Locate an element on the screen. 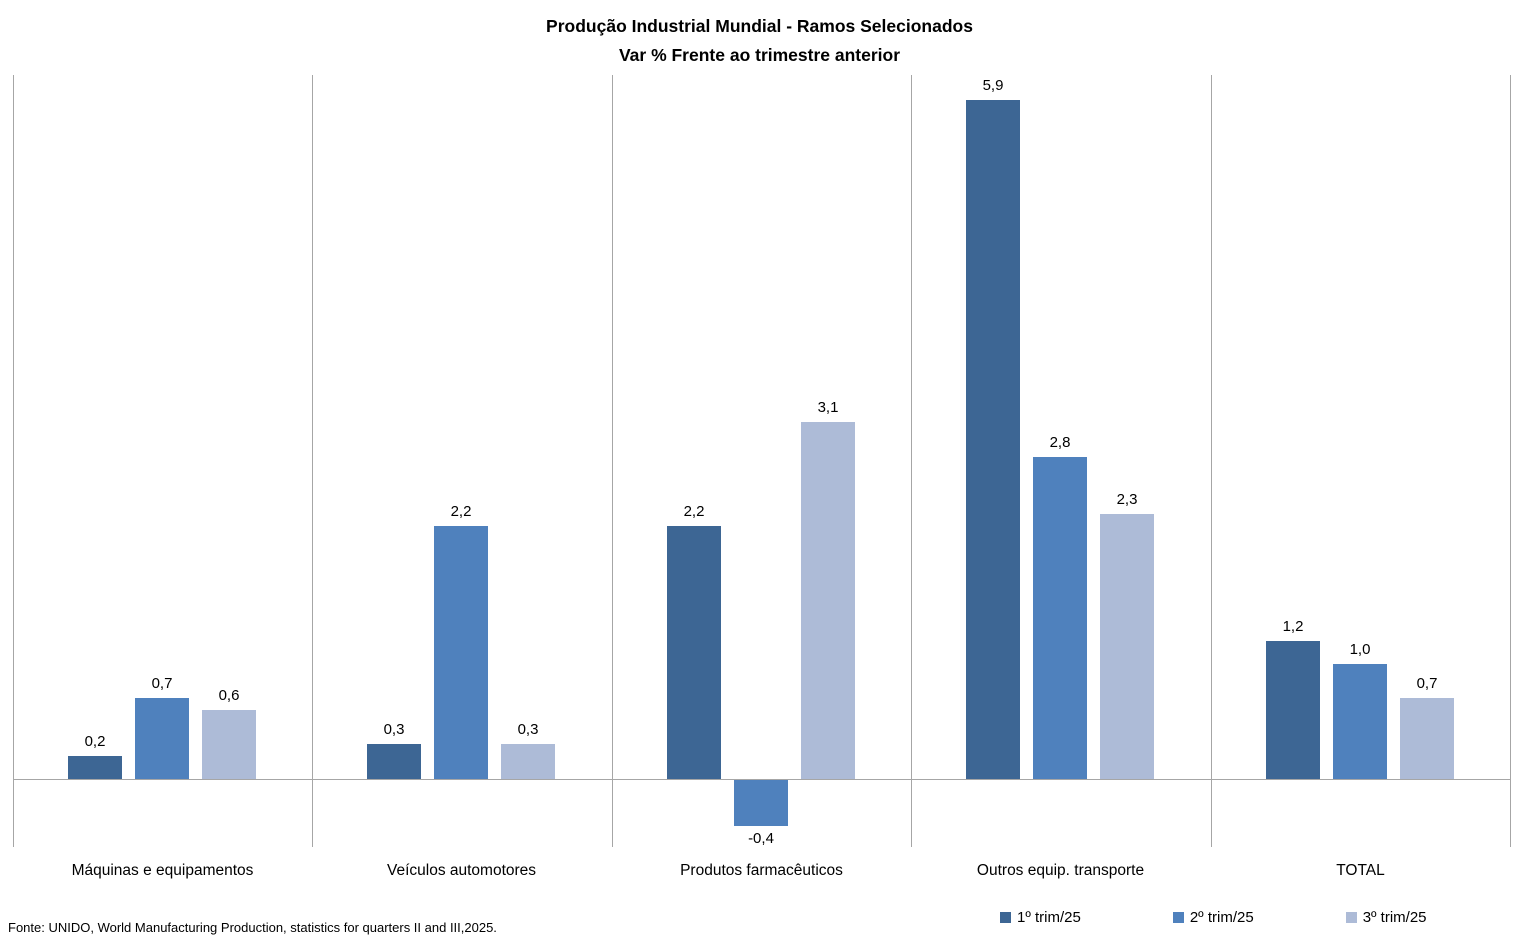  bar-2trim-cat4 is located at coordinates (1060, 618).